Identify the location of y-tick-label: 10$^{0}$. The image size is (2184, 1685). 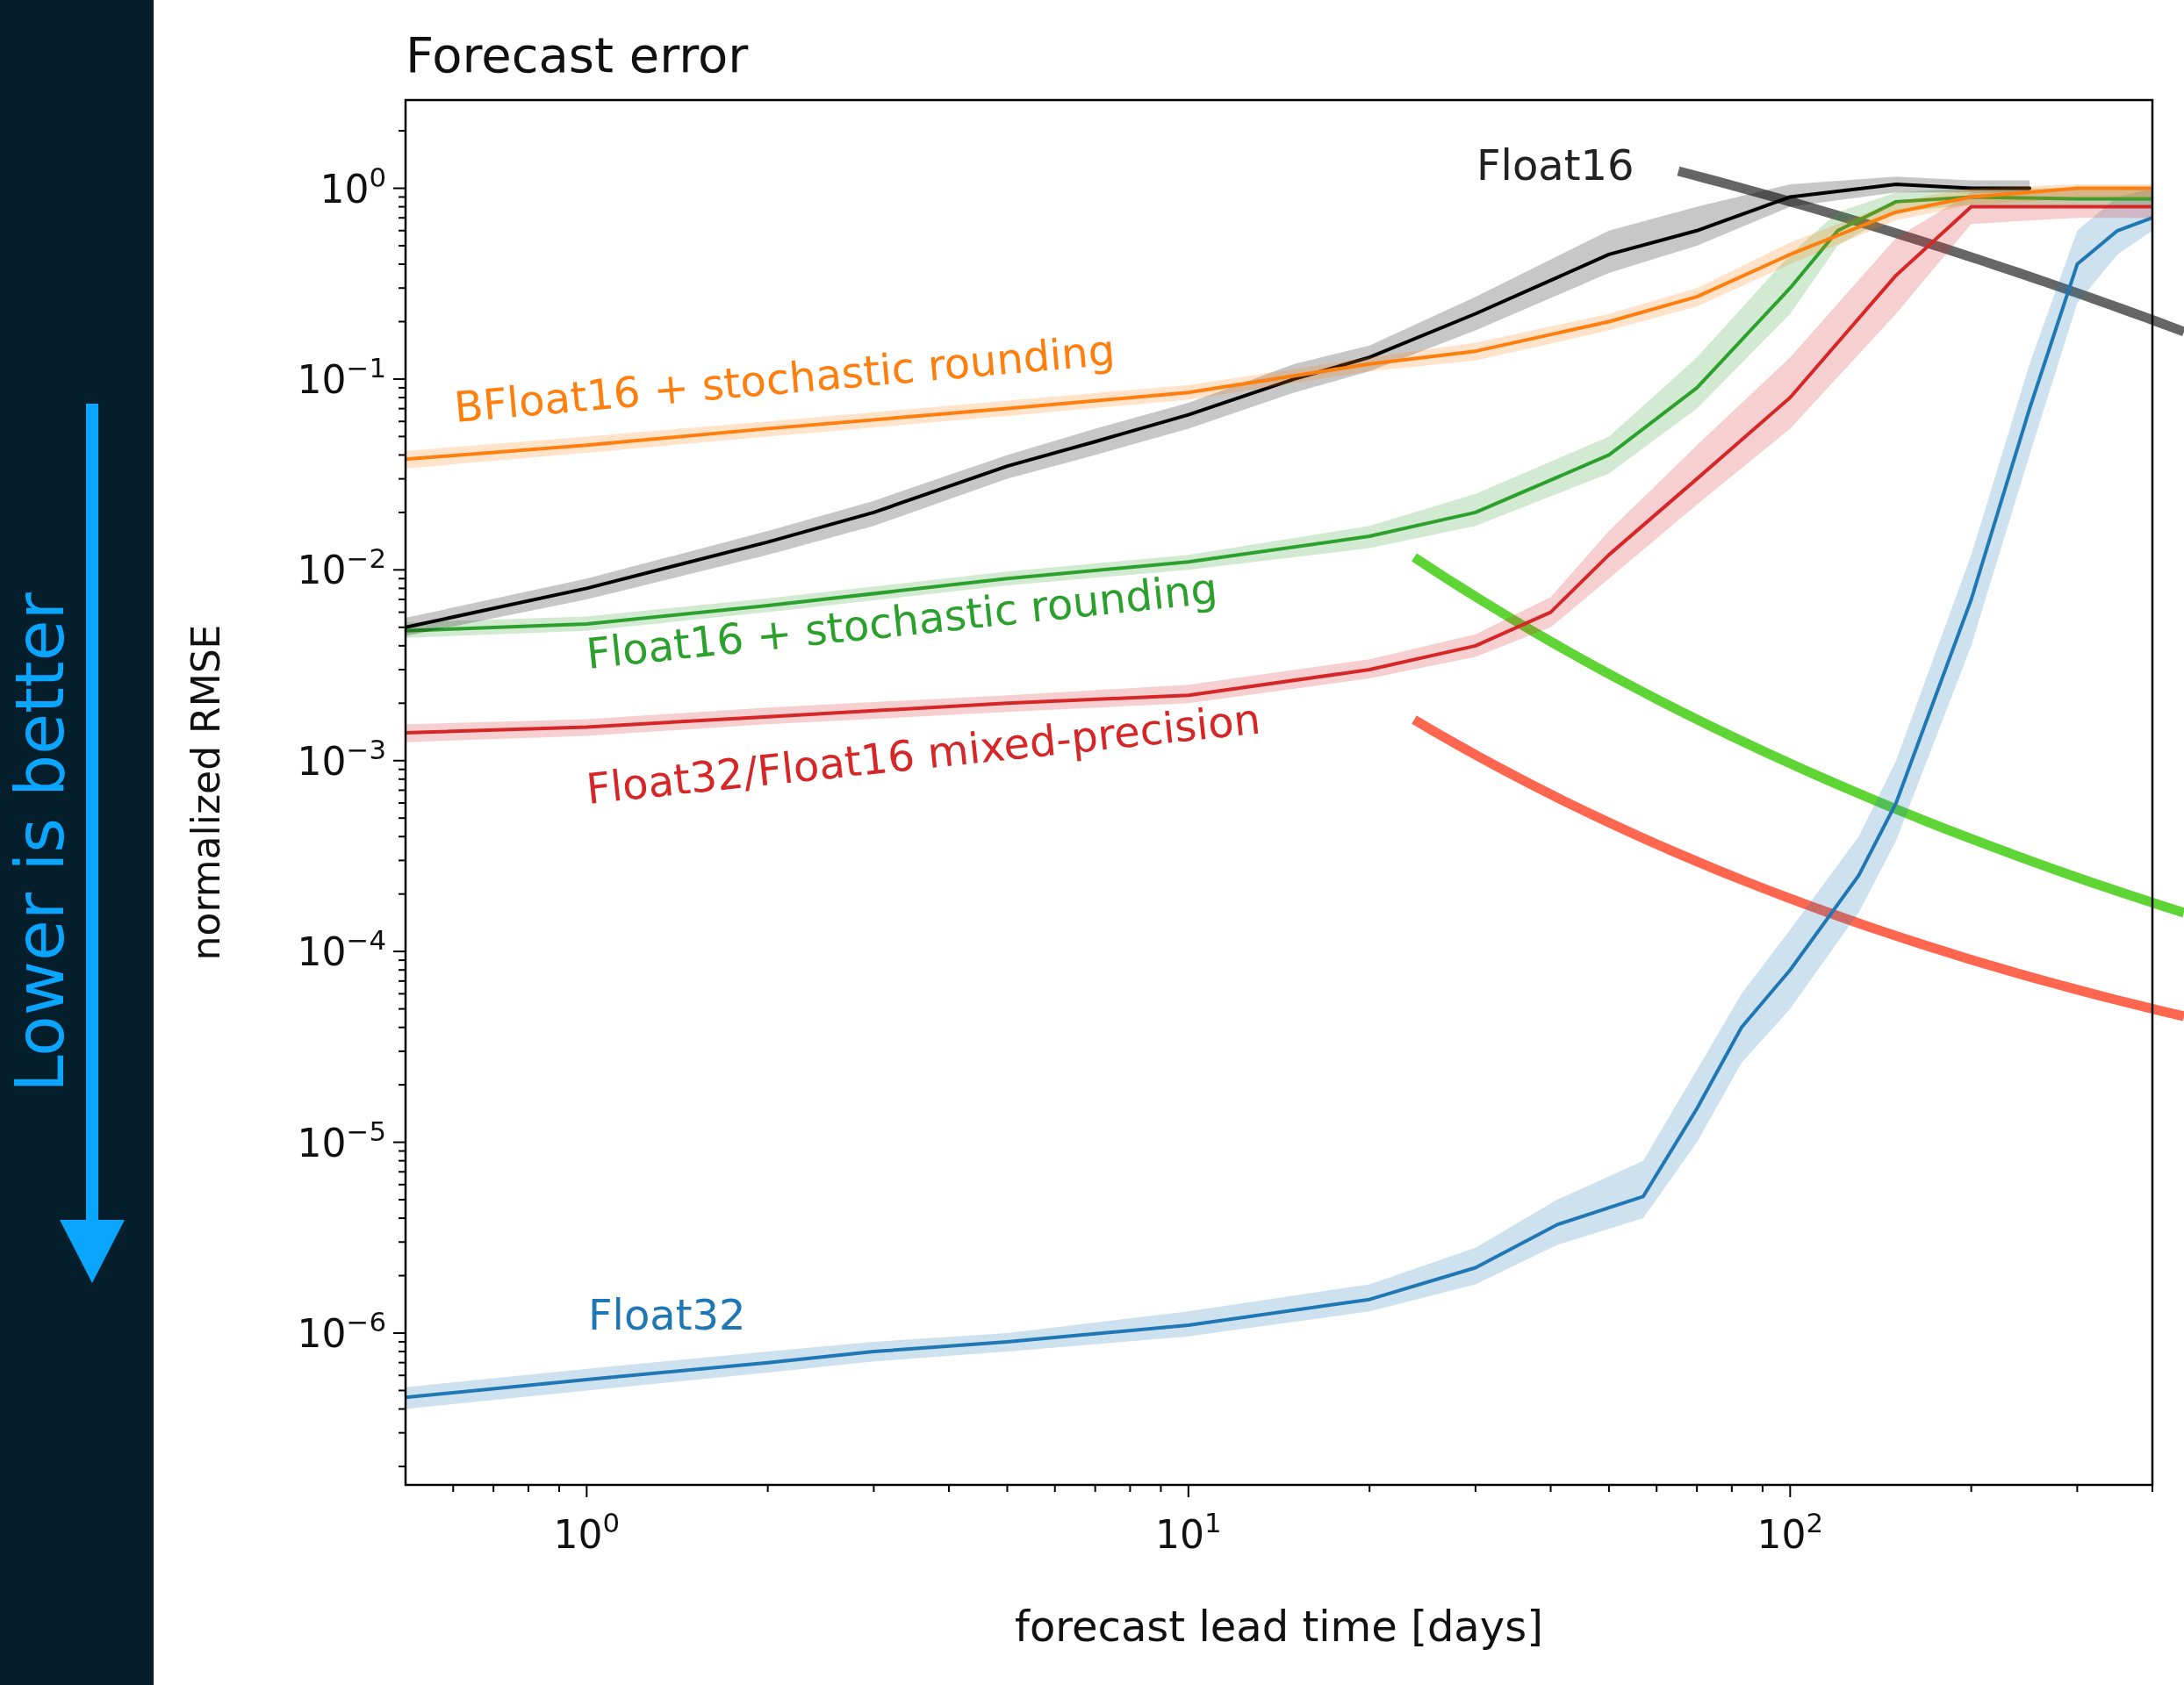
(353, 186).